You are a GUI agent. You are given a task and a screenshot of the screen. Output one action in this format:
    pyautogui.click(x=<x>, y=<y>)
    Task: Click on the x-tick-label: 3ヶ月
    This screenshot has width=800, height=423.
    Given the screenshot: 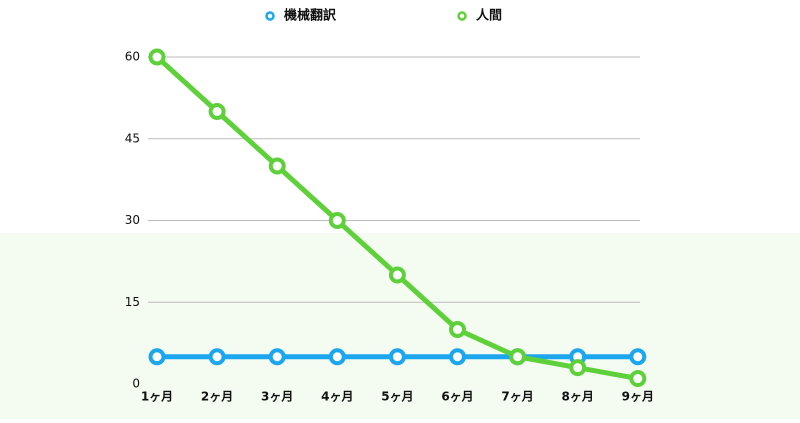 What is the action you would take?
    pyautogui.click(x=277, y=397)
    